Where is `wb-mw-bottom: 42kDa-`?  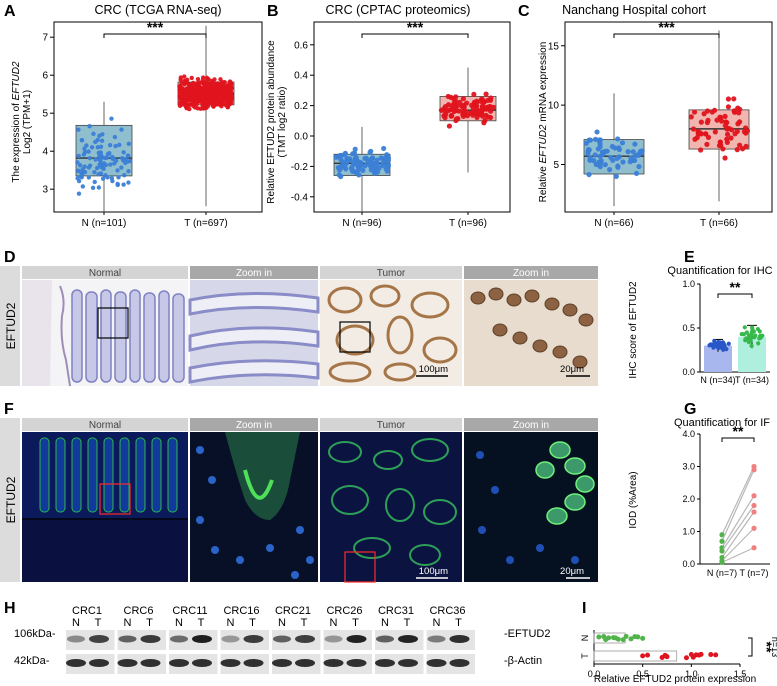 wb-mw-bottom: 42kDa- is located at coordinates (32, 661).